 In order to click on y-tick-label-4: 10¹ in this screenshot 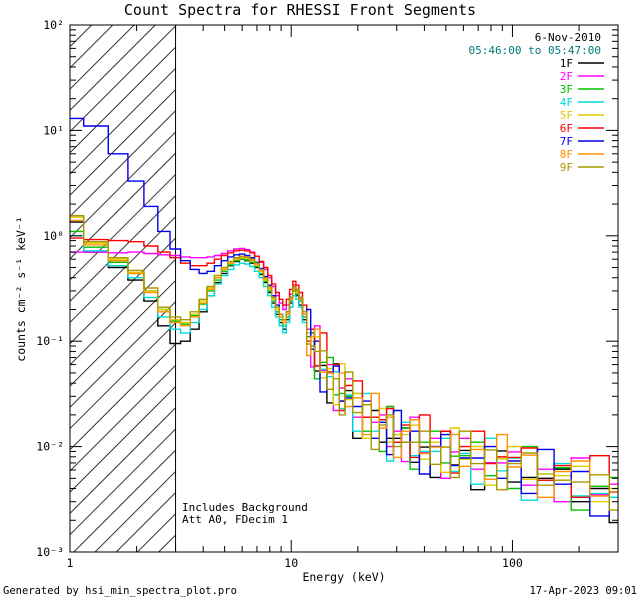, I will do `click(53, 130)`.